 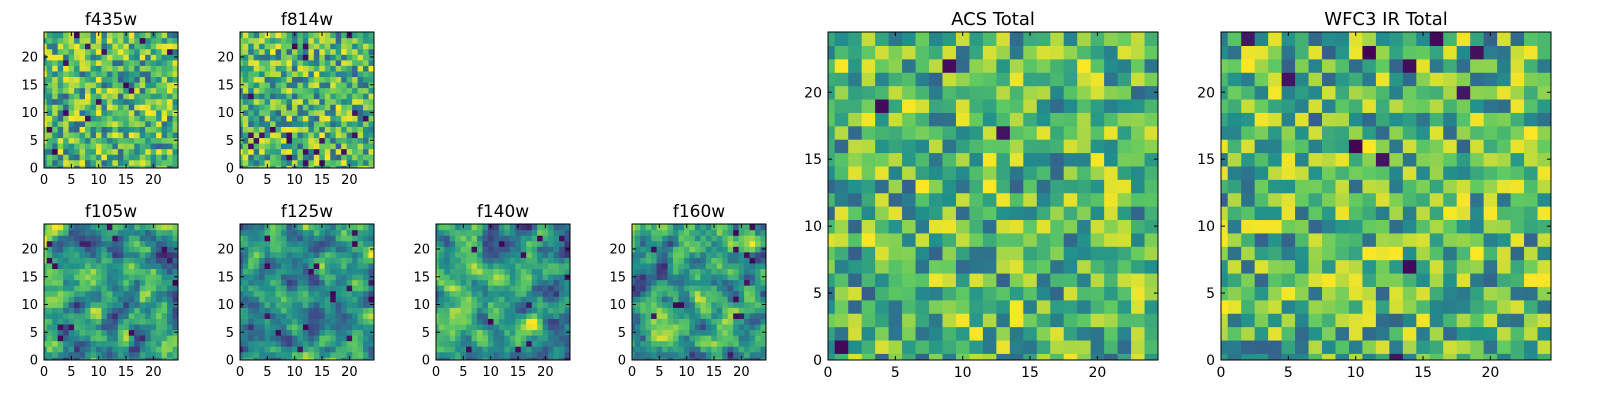 I want to click on y-tick-label: 5, so click(x=817, y=294).